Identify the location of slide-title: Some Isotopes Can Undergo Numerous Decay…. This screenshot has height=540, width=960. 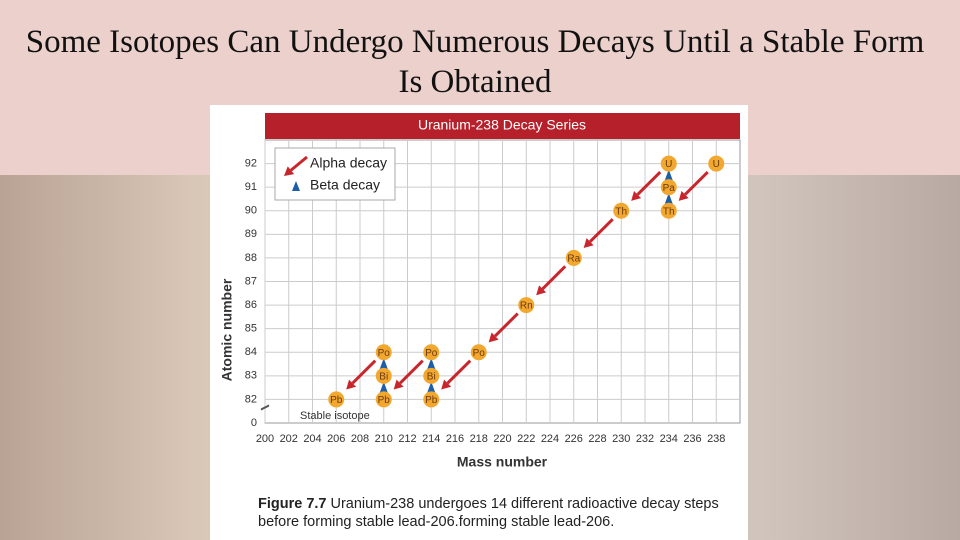
(475, 62).